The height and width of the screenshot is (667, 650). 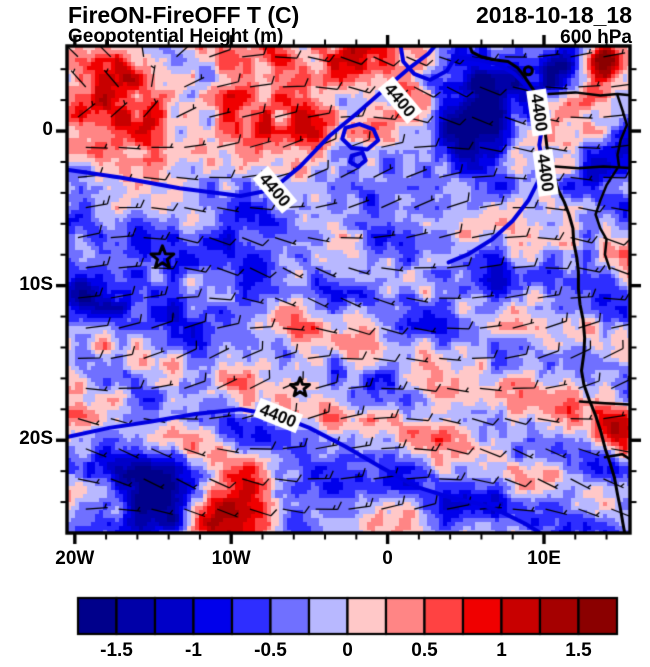 I want to click on x-axis-tick-label: 10E, so click(x=544, y=558).